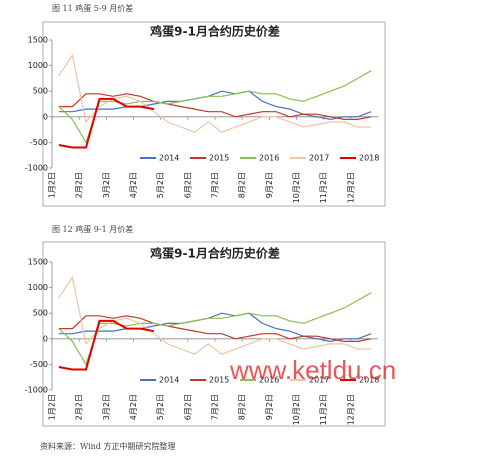 This screenshot has height=459, width=500. Describe the element at coordinates (312, 370) in the screenshot. I see `watermark: www.ketldu.cn` at that location.